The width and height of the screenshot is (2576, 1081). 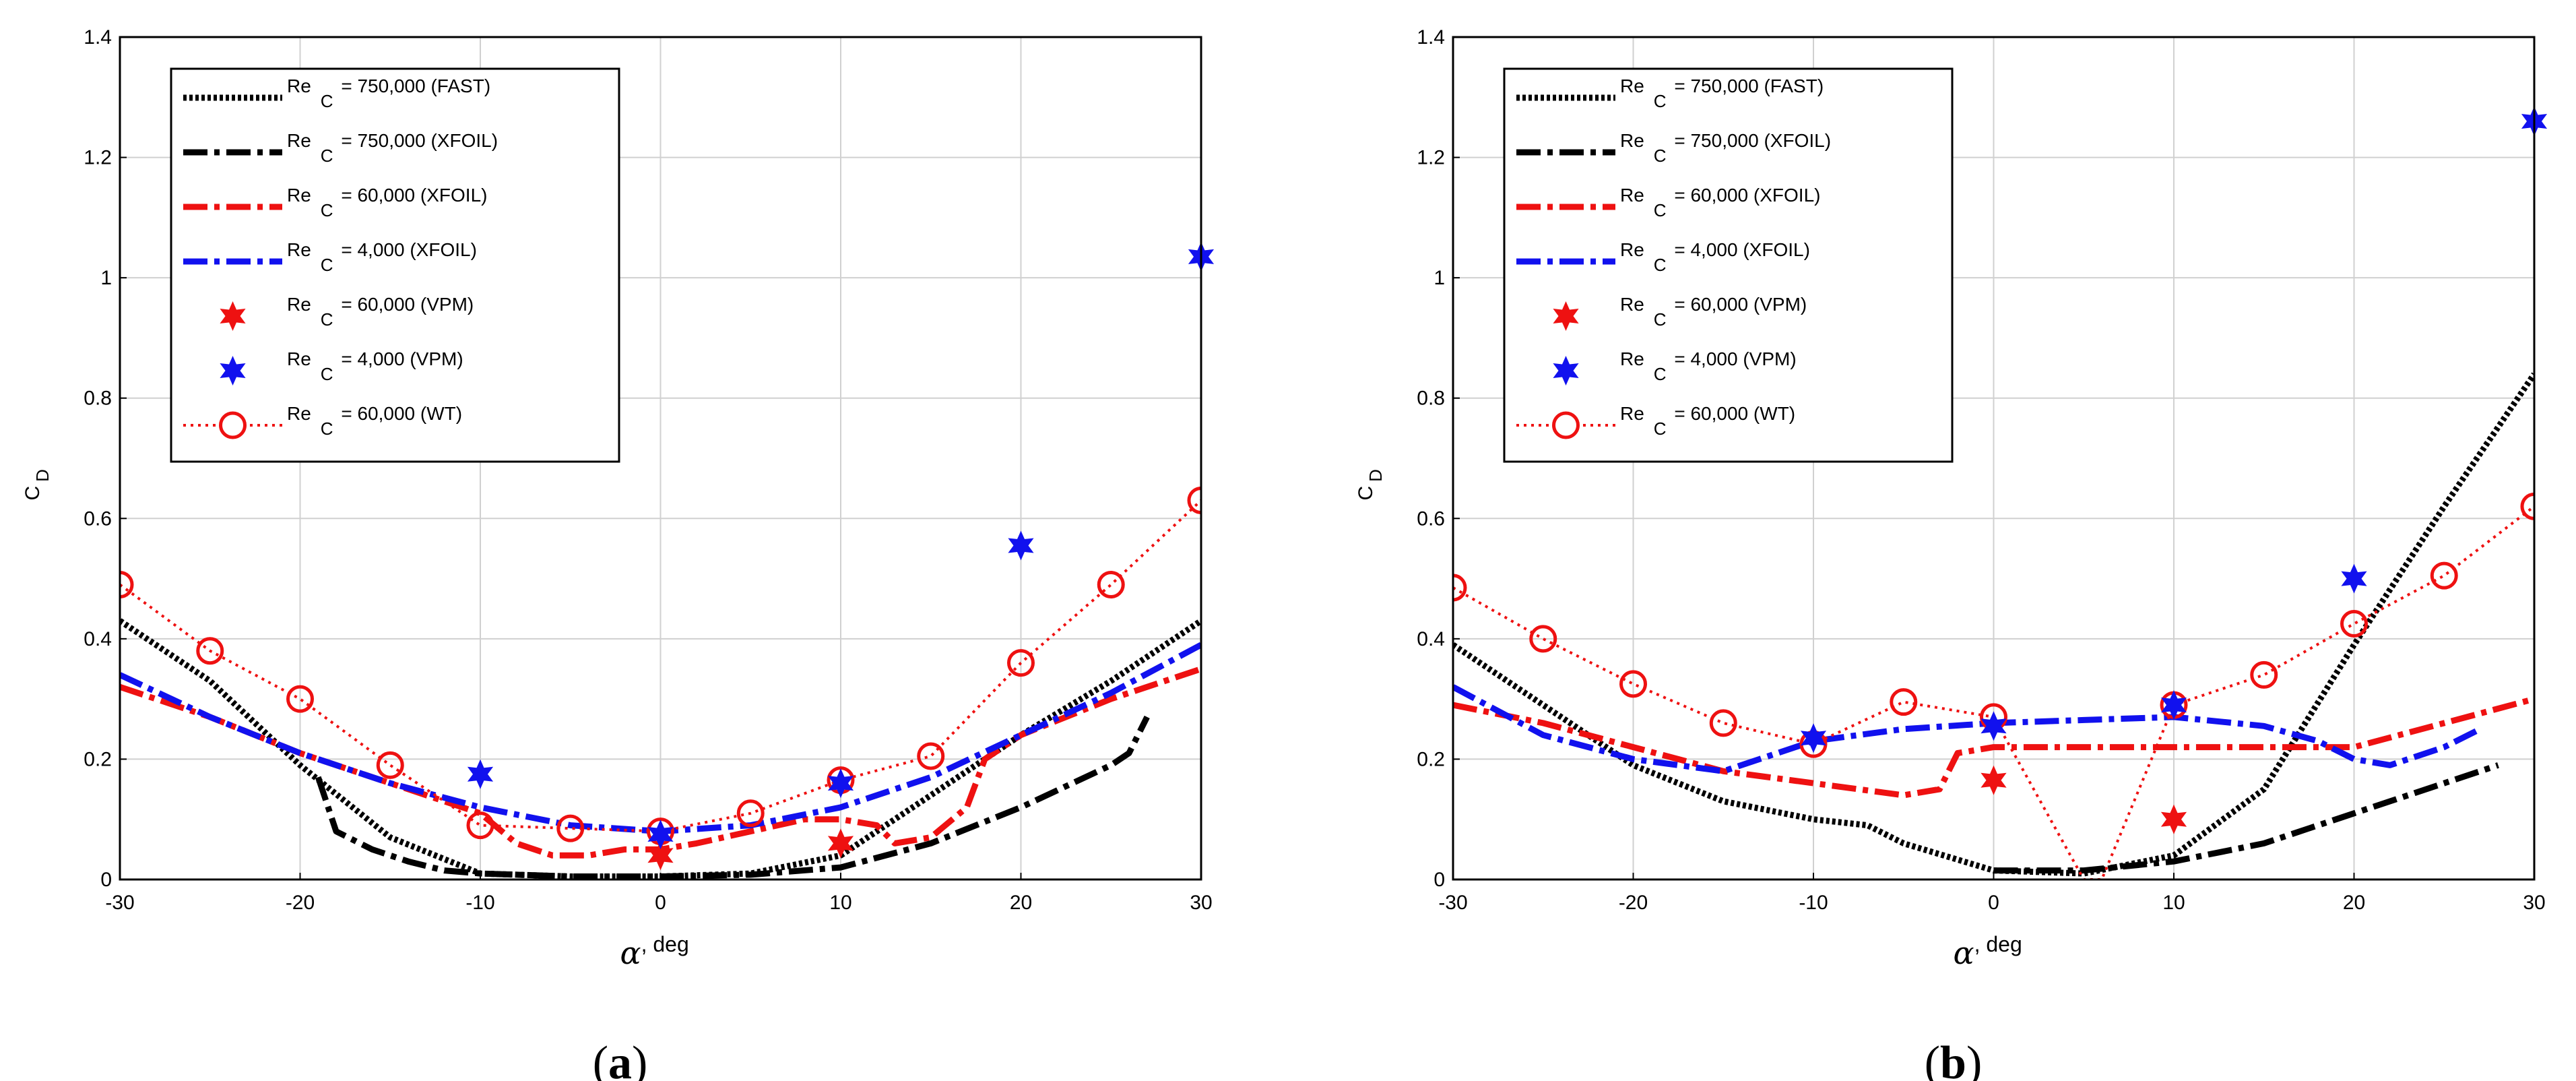 I want to click on series-line-fast750, so click(x=661, y=748).